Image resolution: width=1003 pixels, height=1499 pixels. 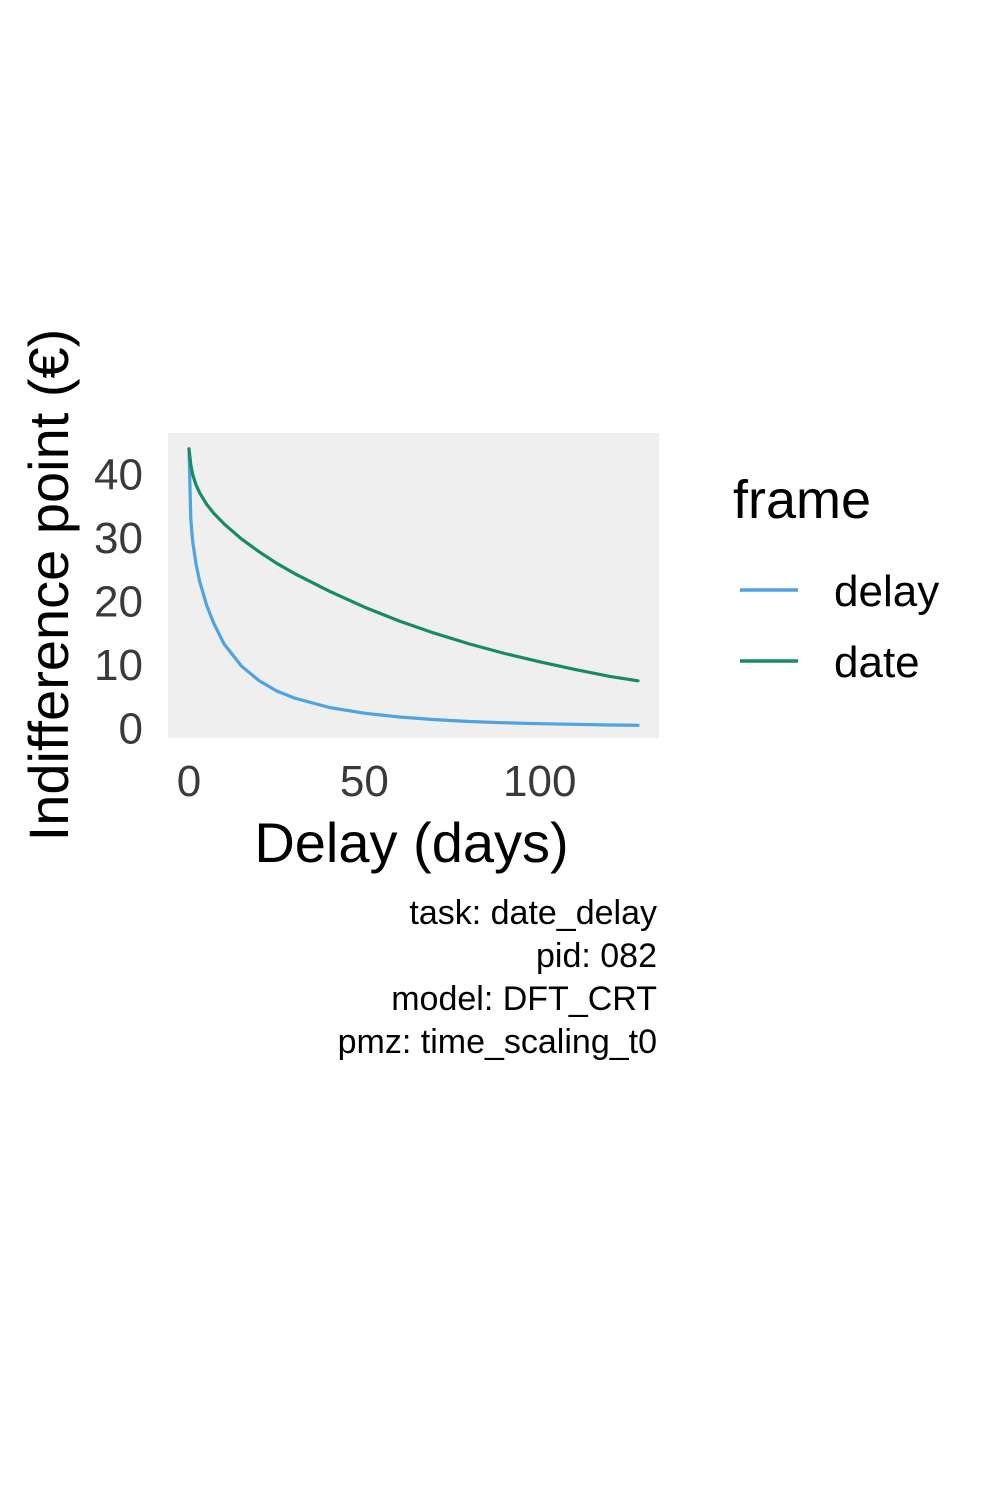 I want to click on y-tick-label: 20, so click(x=118, y=601).